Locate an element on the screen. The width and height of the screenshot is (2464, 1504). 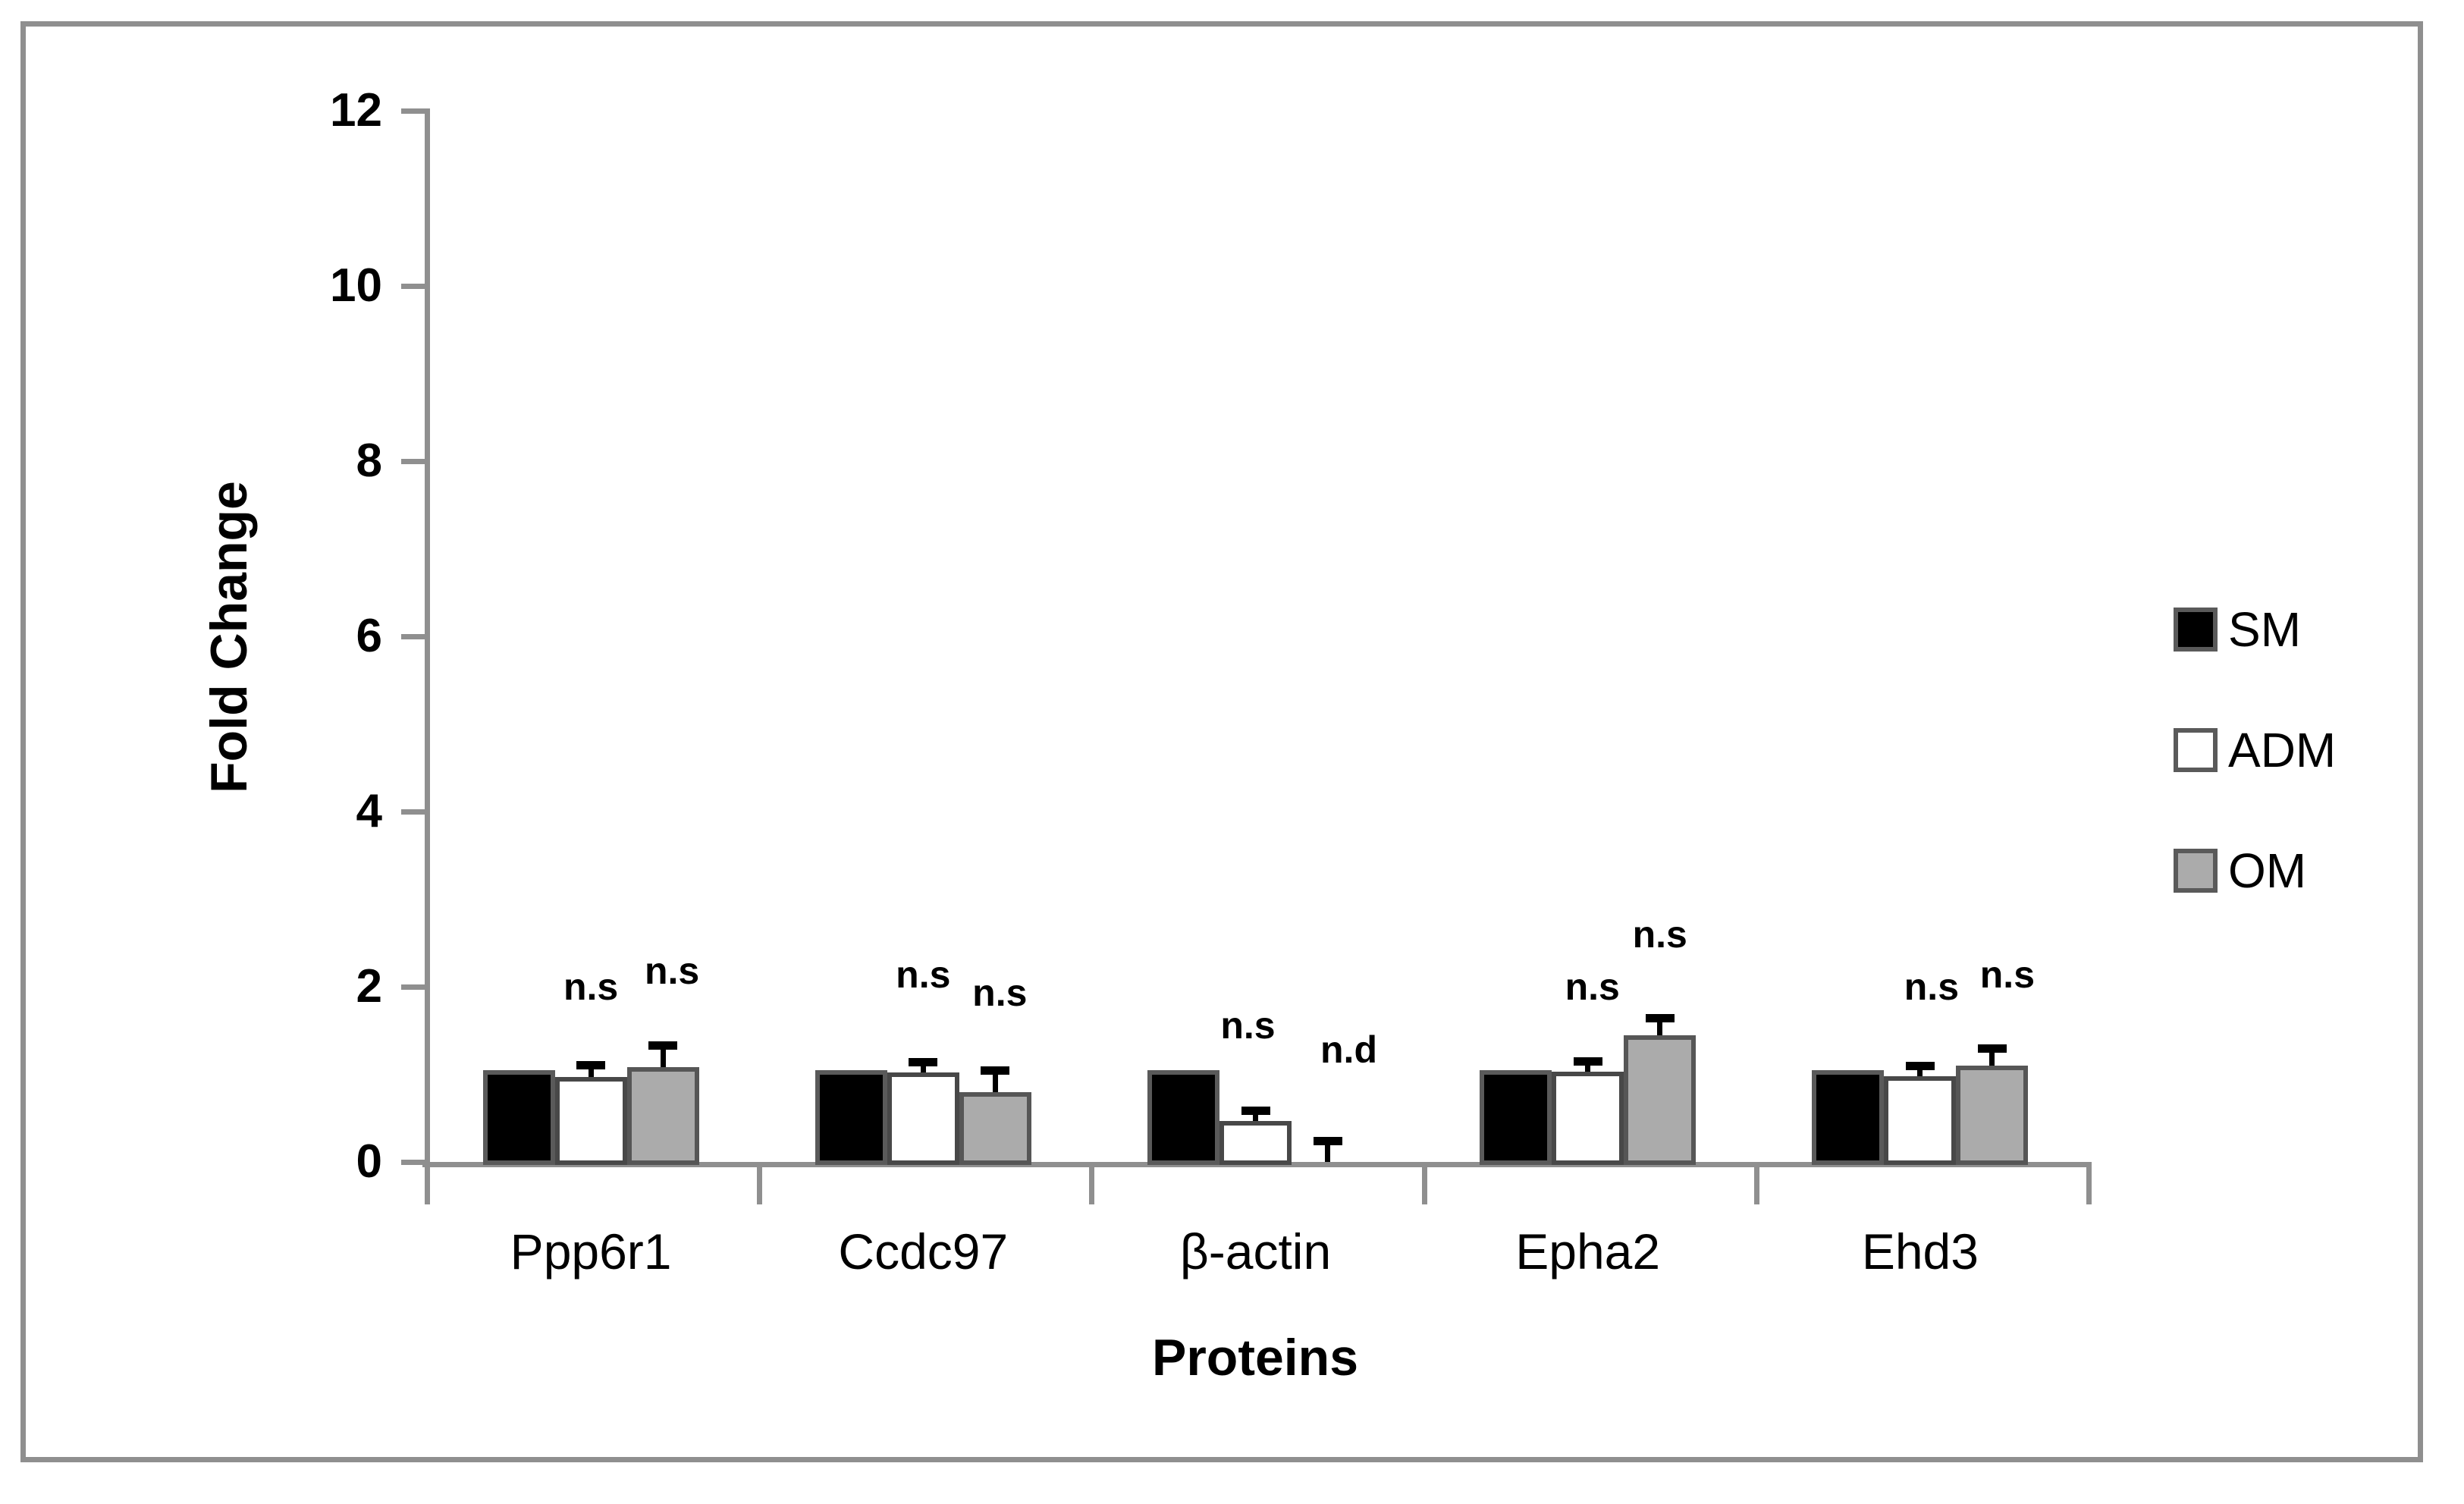
y-tick-label-6: 6 is located at coordinates (369, 636).